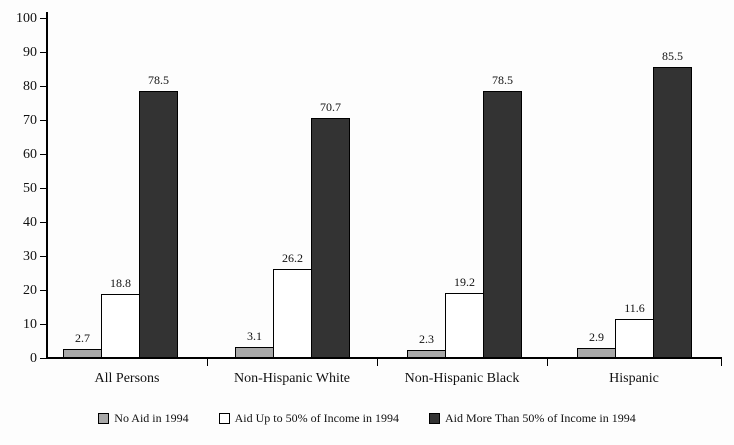  What do you see at coordinates (30, 52) in the screenshot?
I see `y-axis-tick-label: 90` at bounding box center [30, 52].